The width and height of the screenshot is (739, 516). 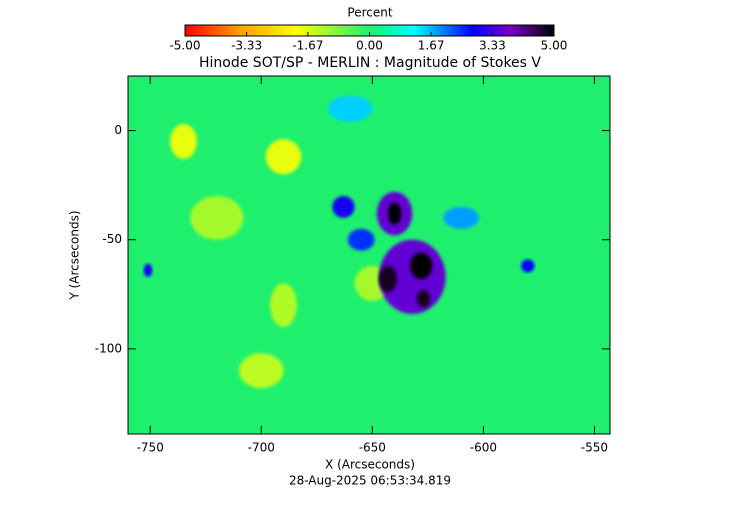 I want to click on colorbar-tick-label: 1.67, so click(x=431, y=46).